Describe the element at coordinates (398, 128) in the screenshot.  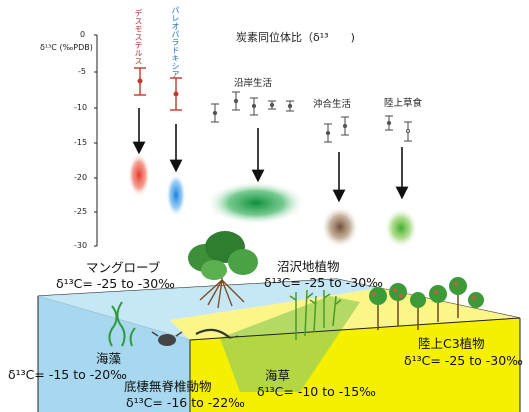
I see `errorbar-terrestrial` at that location.